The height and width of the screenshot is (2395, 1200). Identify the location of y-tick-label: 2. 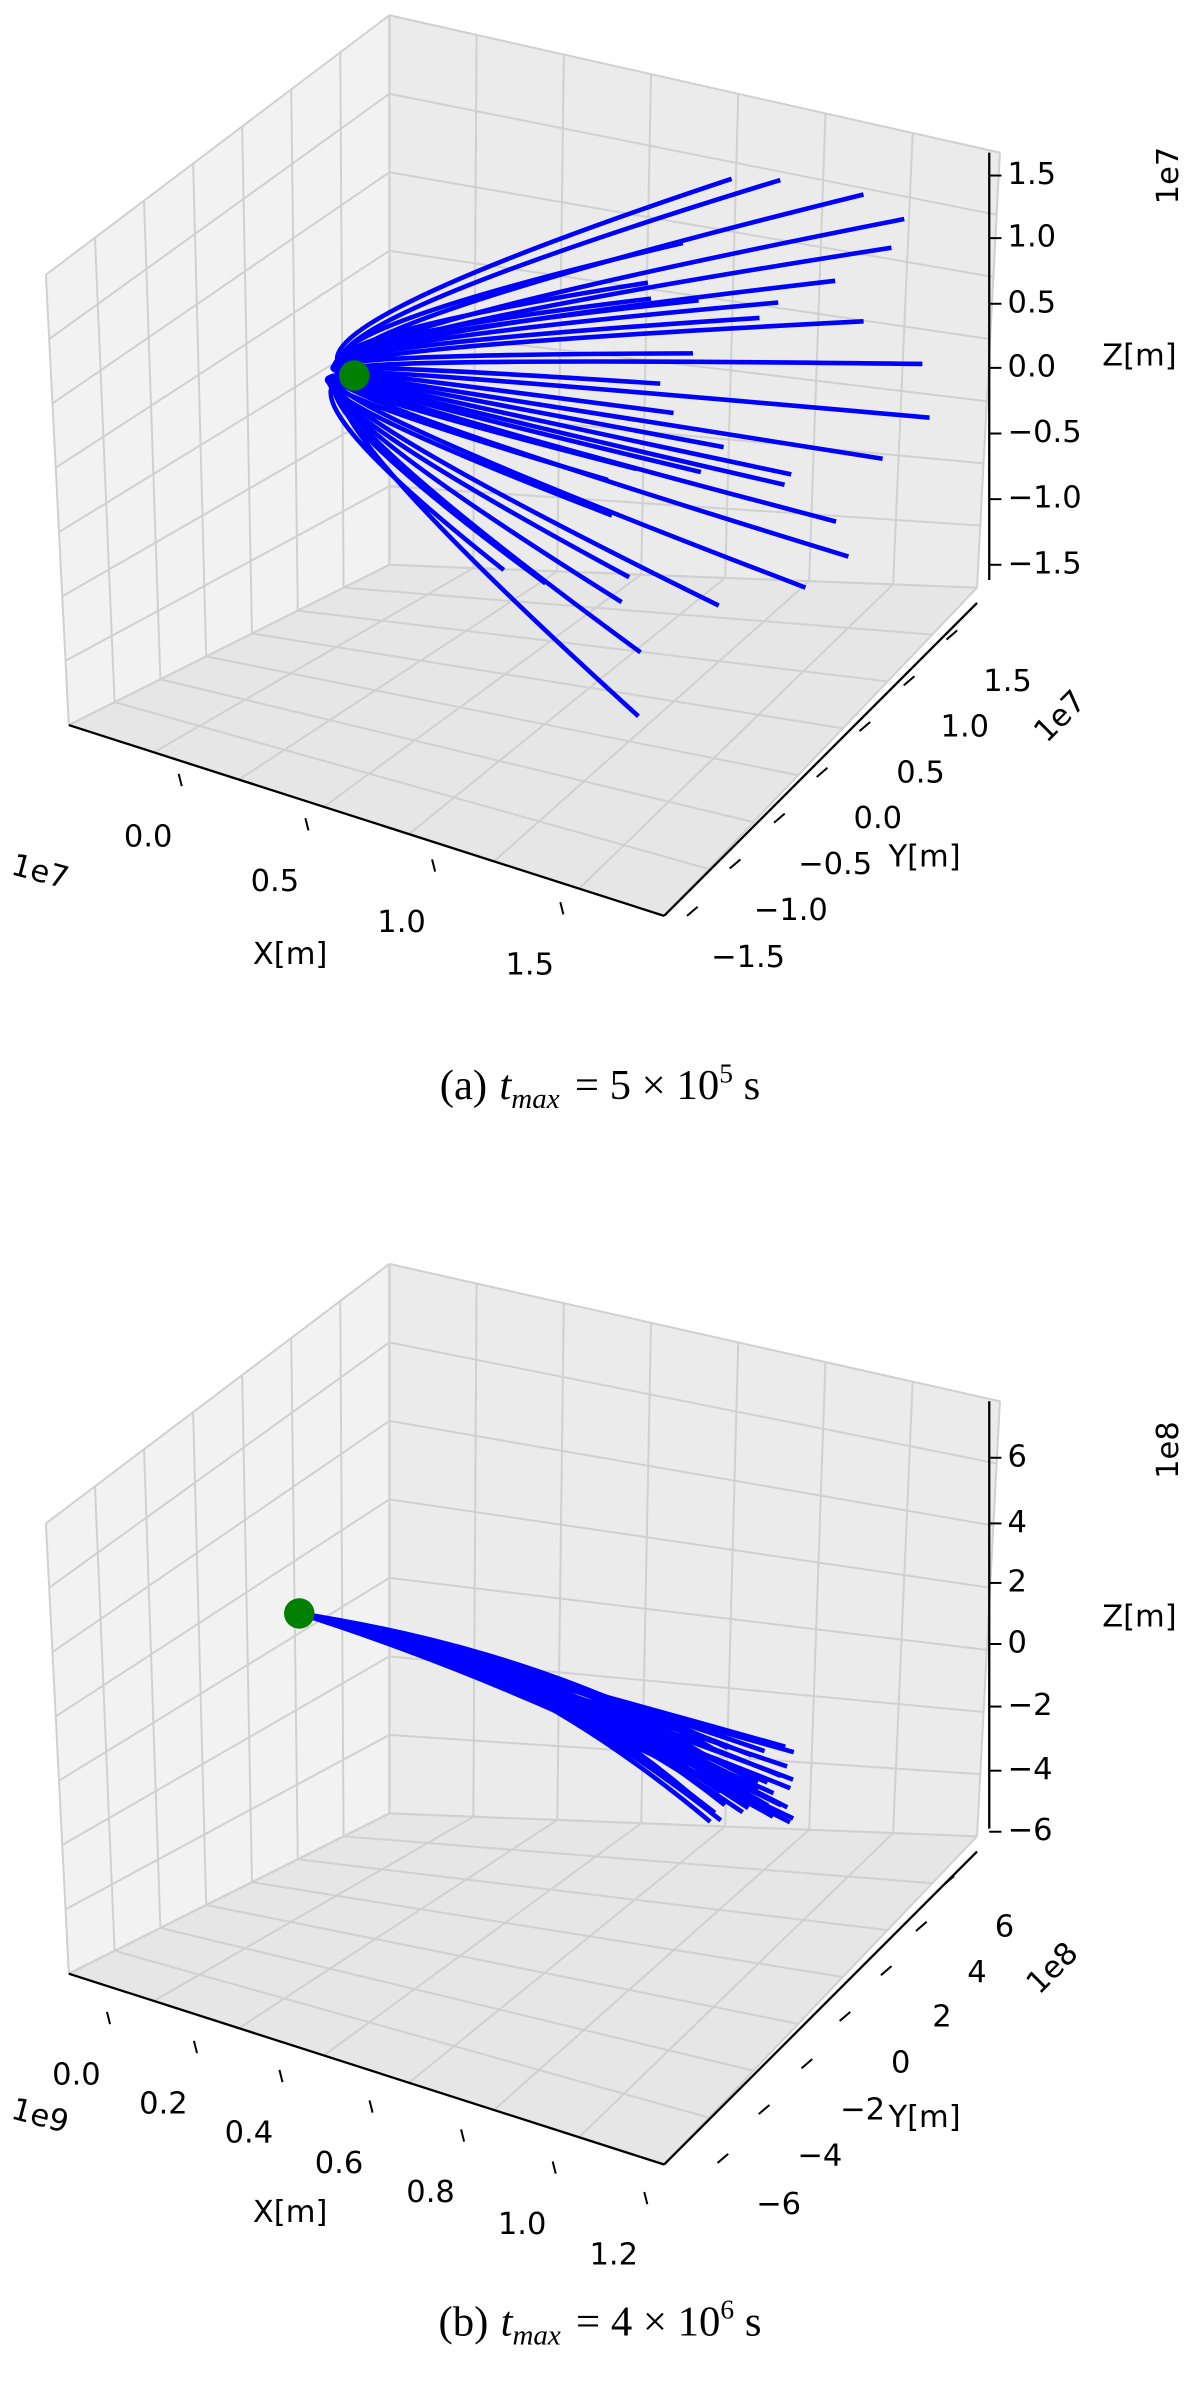
(941, 2016).